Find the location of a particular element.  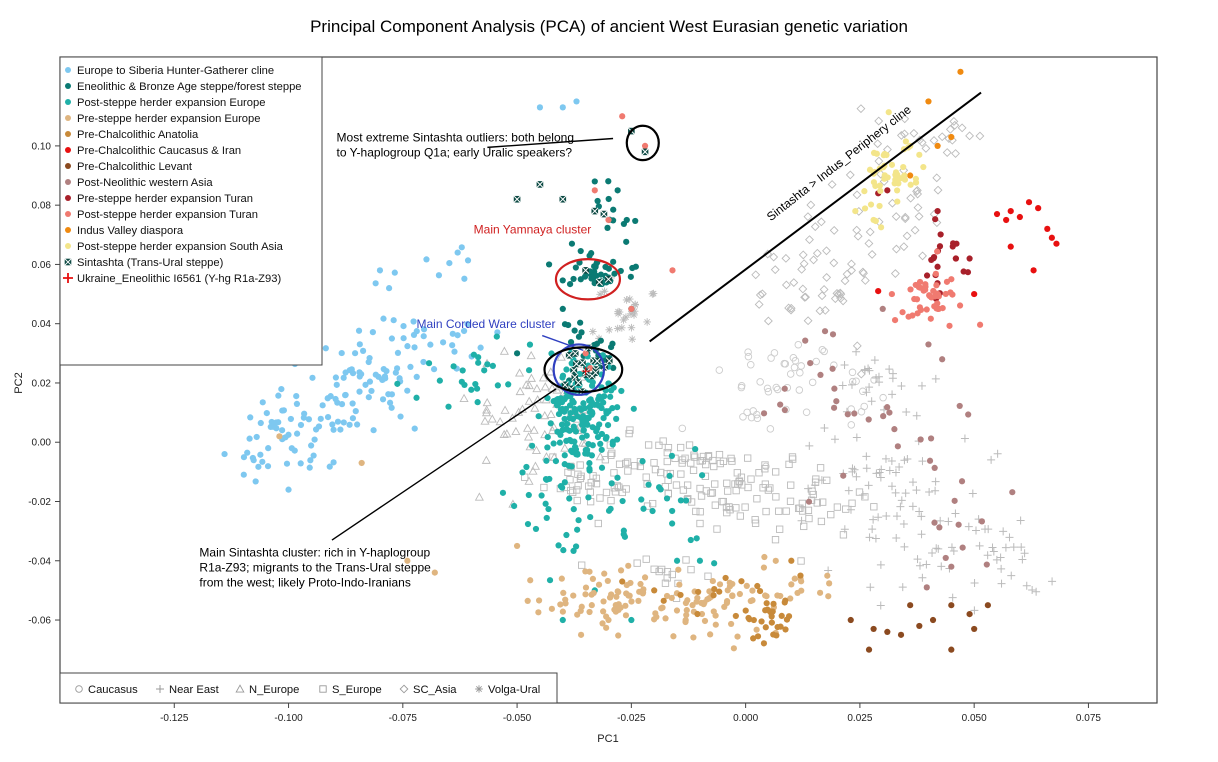

legend-label: Post-steppe herder expansion Turan is located at coordinates (167, 215).